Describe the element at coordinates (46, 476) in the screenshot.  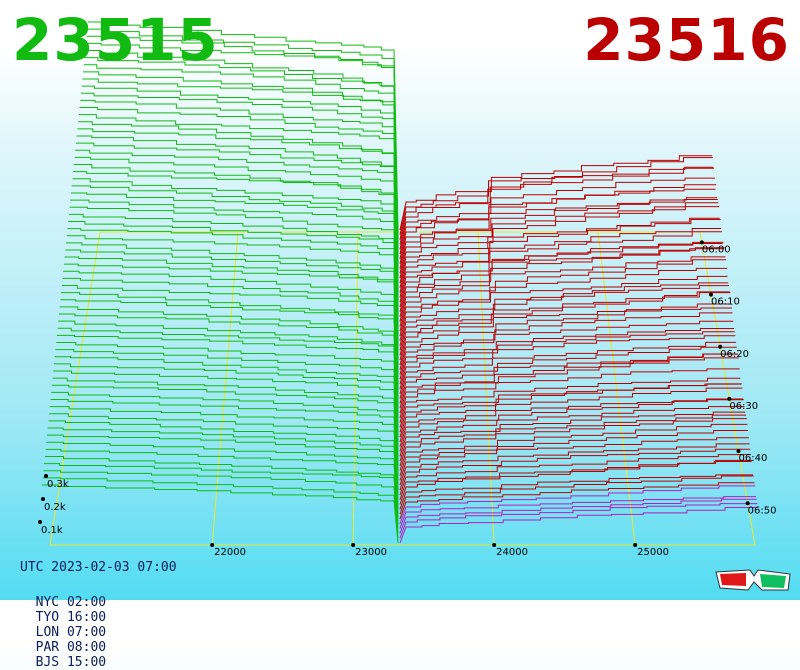
I see `volume-tick-mark` at that location.